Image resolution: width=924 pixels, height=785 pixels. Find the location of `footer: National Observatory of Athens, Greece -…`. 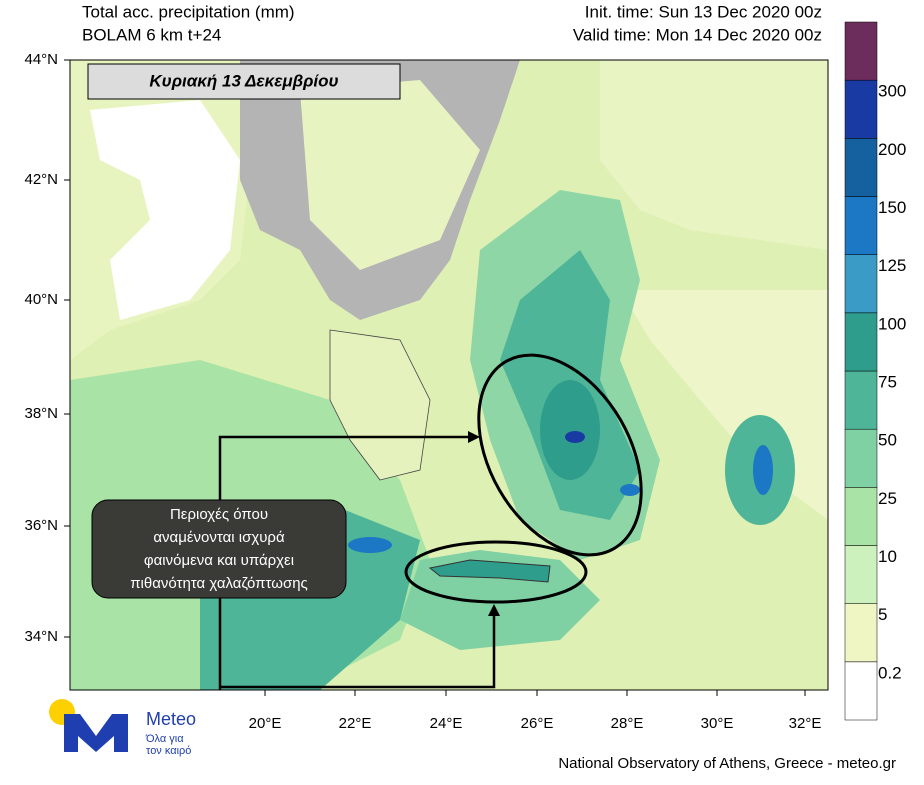

footer: National Observatory of Athens, Greece -… is located at coordinates (727, 763).